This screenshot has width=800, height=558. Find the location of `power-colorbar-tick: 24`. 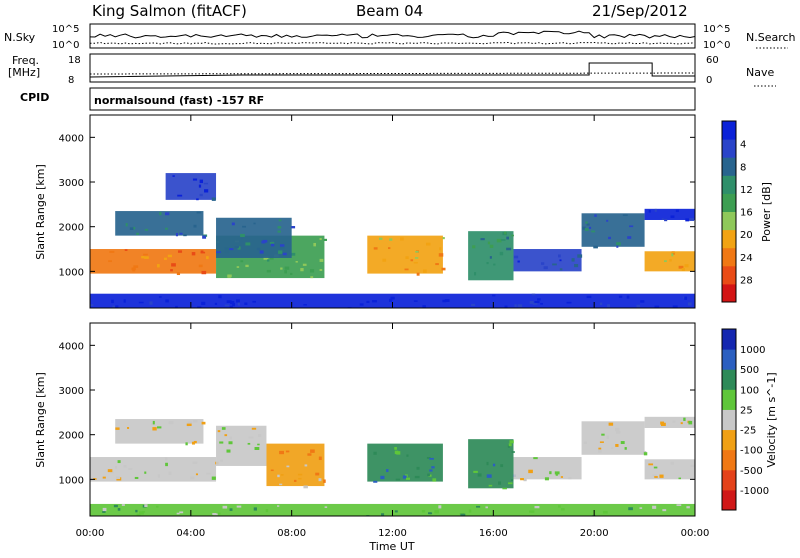

power-colorbar-tick: 24 is located at coordinates (746, 258).